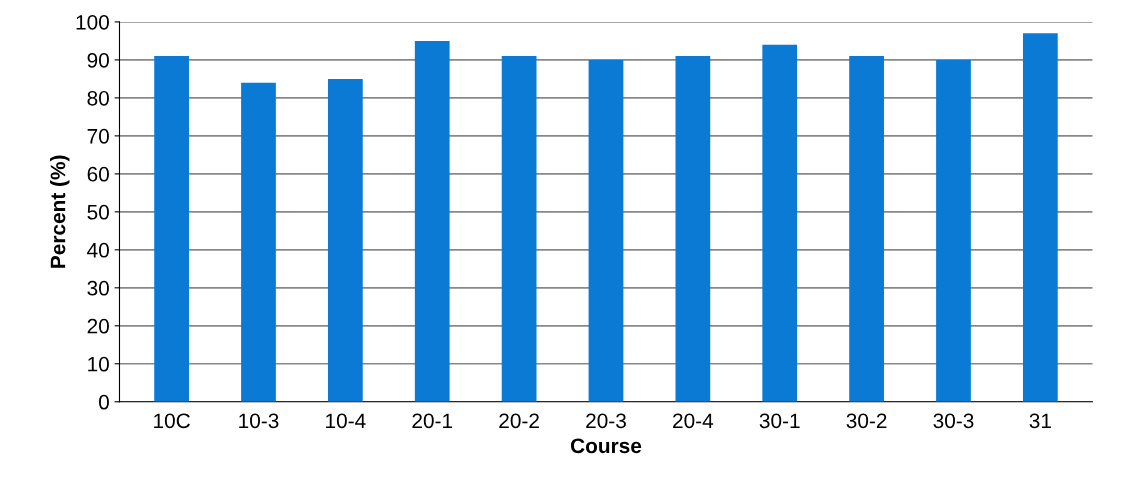  I want to click on y-tick-label: 30, so click(98, 288).